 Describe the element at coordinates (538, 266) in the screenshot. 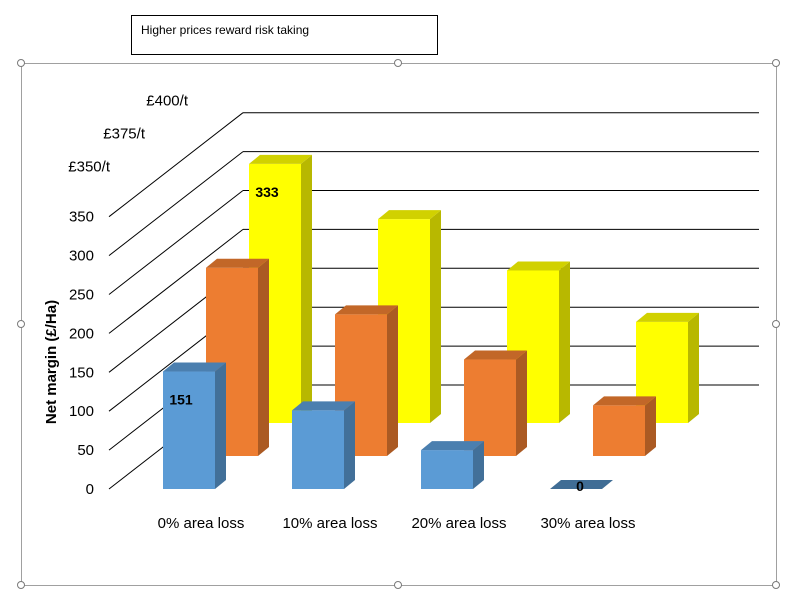

I see `bar-400-t-20-area-loss-top` at that location.